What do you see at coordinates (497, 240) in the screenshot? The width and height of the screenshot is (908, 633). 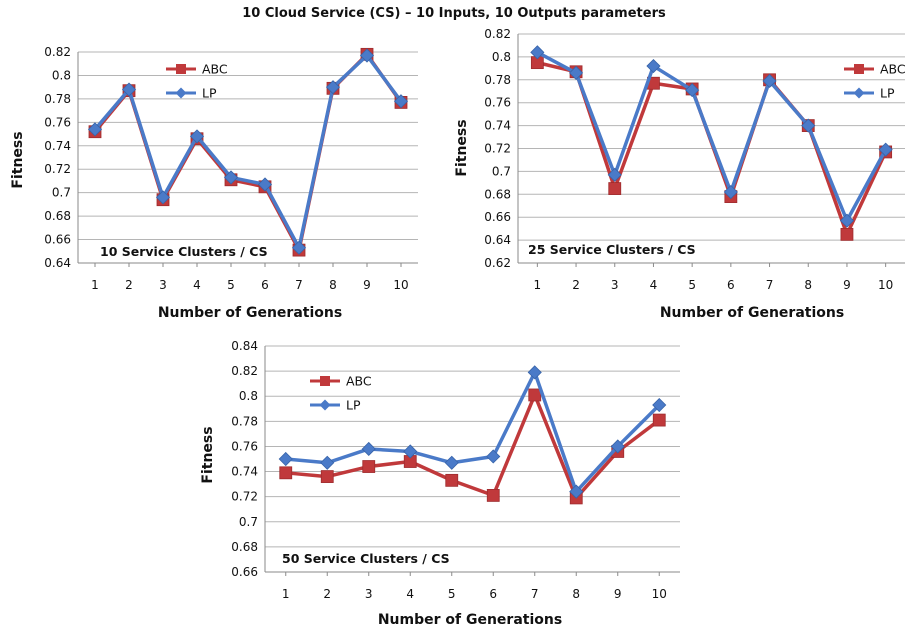 I see `y-tick-label: 0.64` at bounding box center [497, 240].